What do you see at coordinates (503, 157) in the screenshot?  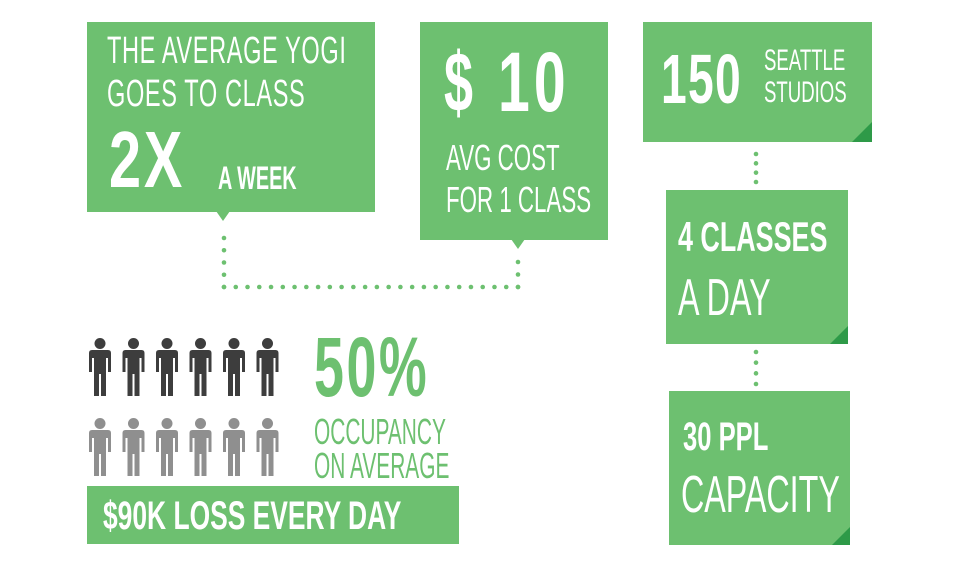 I see `cost-label-line-1: AVG COST` at bounding box center [503, 157].